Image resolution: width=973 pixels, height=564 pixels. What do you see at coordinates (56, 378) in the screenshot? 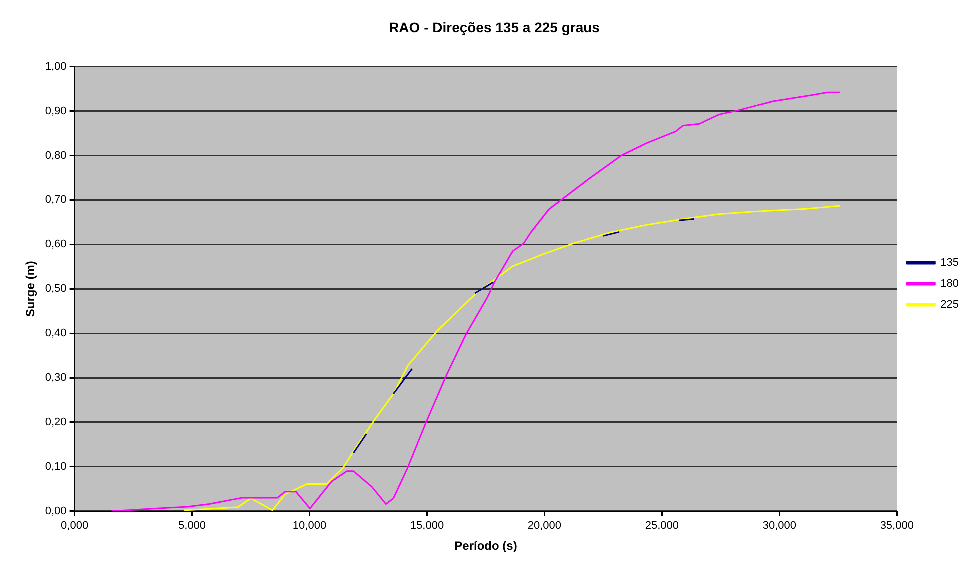
I see `y-tick-label: 0,30` at bounding box center [56, 378].